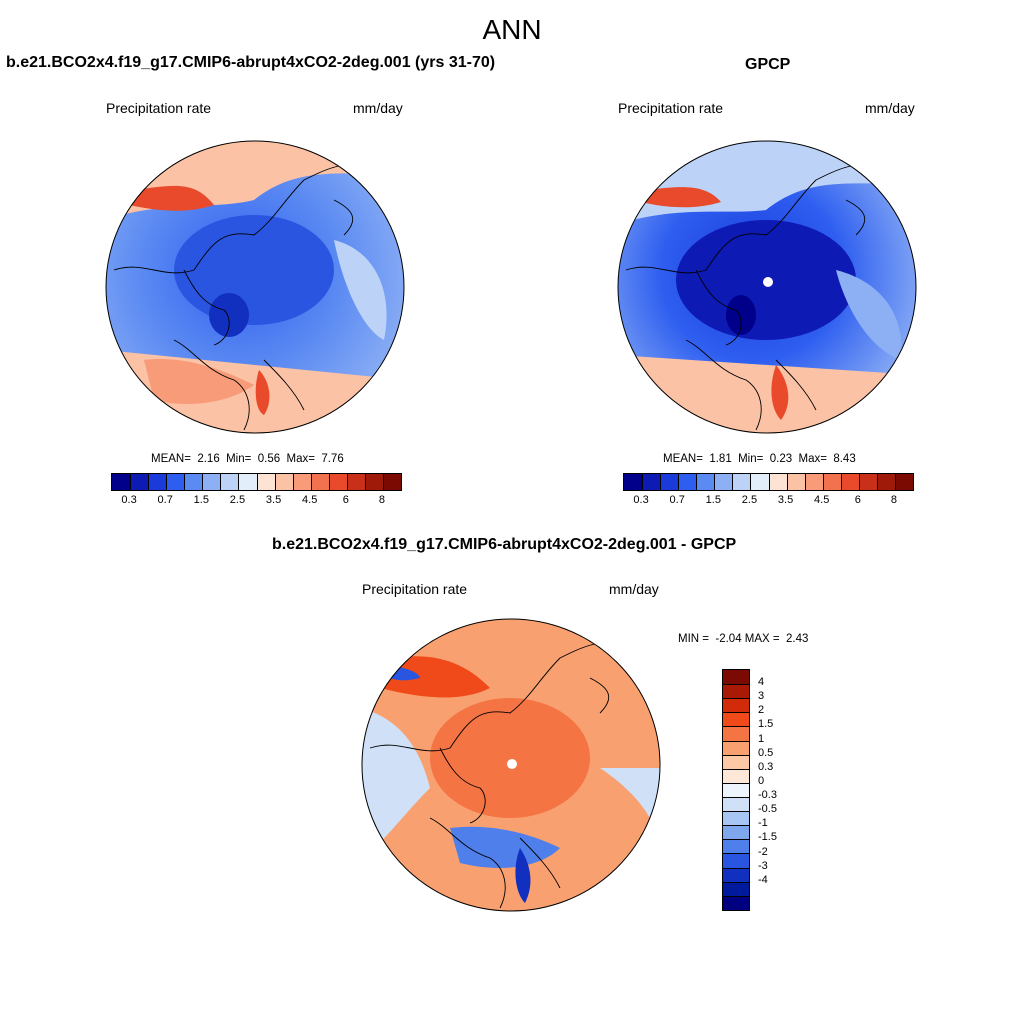 The image size is (1024, 1024). I want to click on panel3-max-region, so click(435, 677).